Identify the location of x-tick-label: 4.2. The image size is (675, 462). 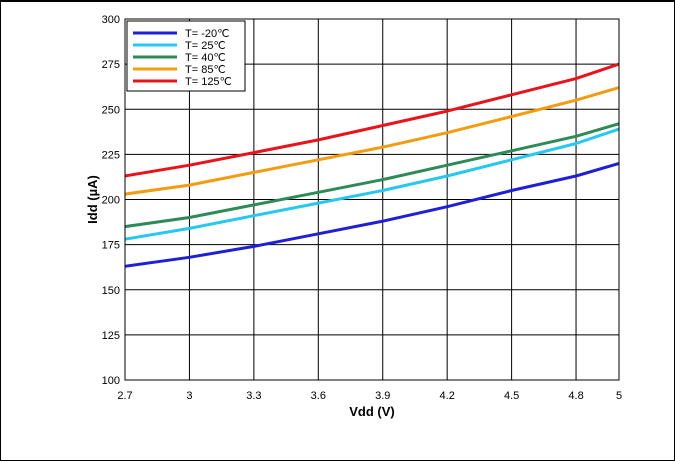
(447, 396).